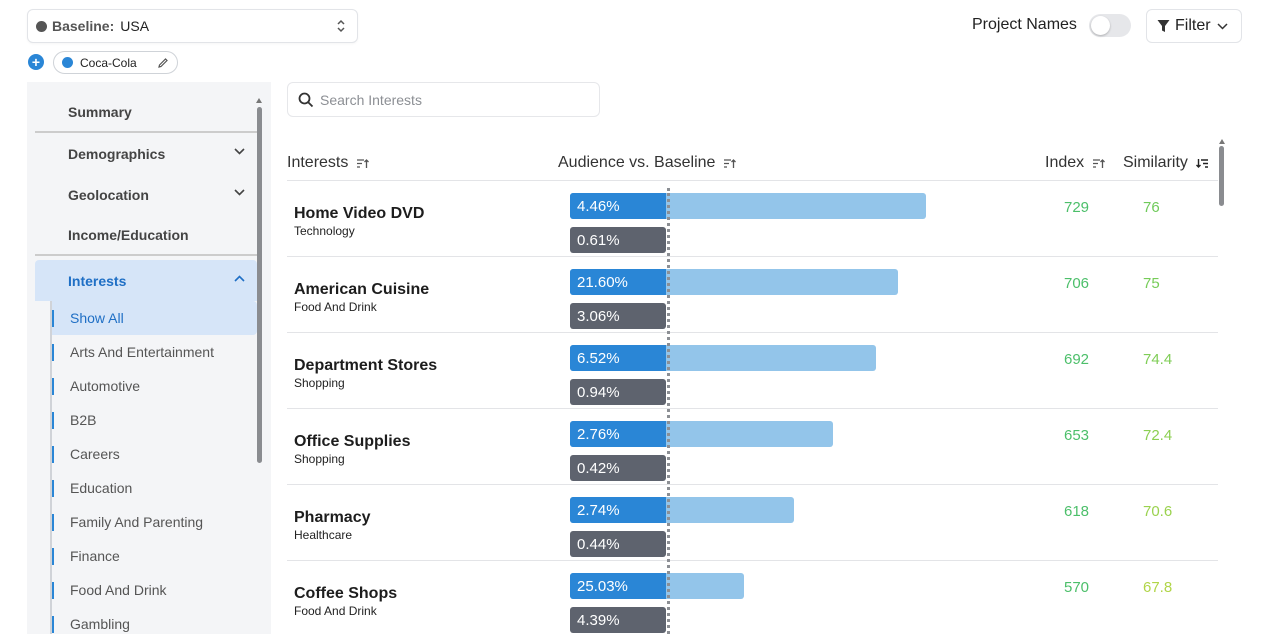 The height and width of the screenshot is (634, 1261). I want to click on audience-pct-label: 2.76%, so click(598, 434).